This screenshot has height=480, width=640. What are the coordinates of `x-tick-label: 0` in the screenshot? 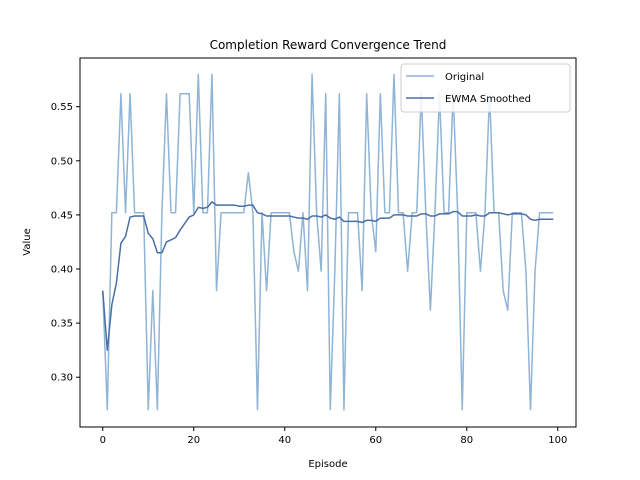 It's located at (103, 440).